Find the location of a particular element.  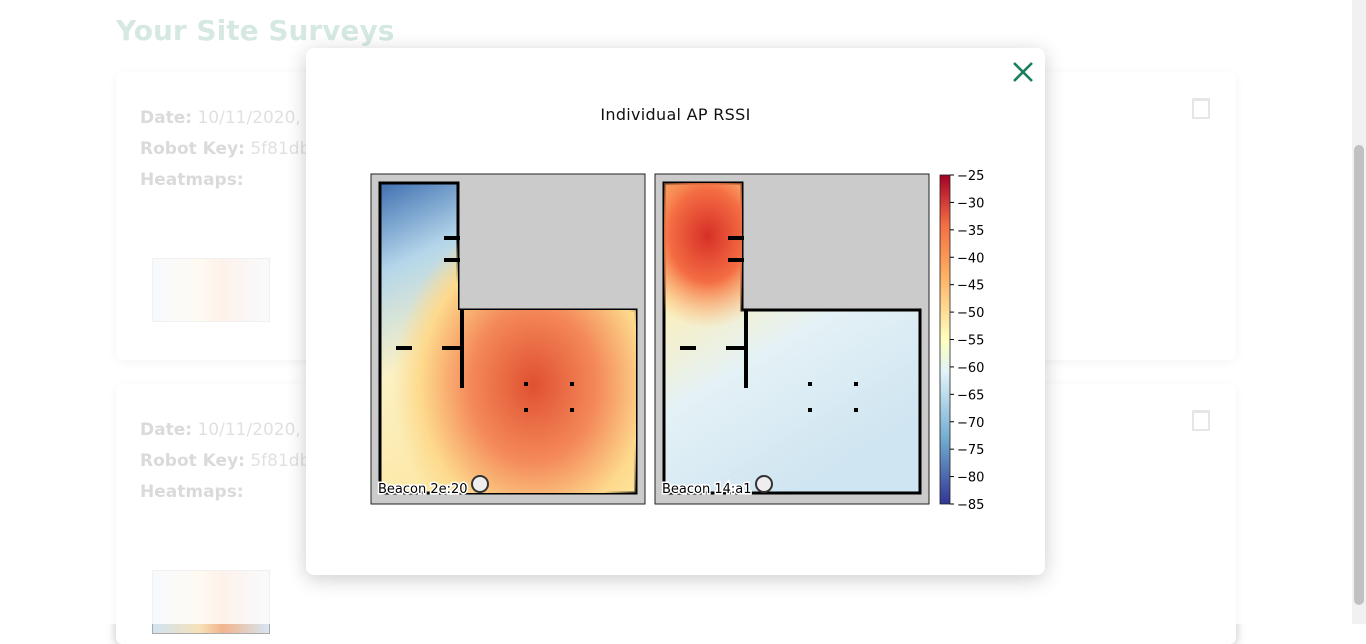

modal-title: Individual AP RSSI is located at coordinates (675, 114).